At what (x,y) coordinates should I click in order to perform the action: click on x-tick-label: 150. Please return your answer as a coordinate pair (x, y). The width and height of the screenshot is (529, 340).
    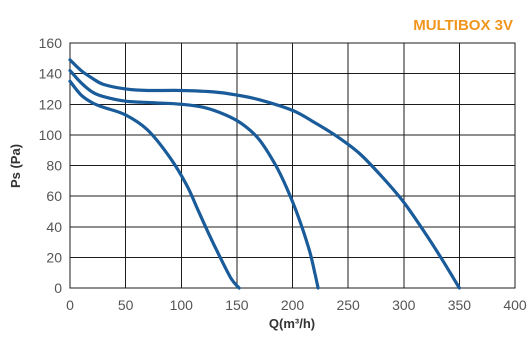
    Looking at the image, I should click on (237, 305).